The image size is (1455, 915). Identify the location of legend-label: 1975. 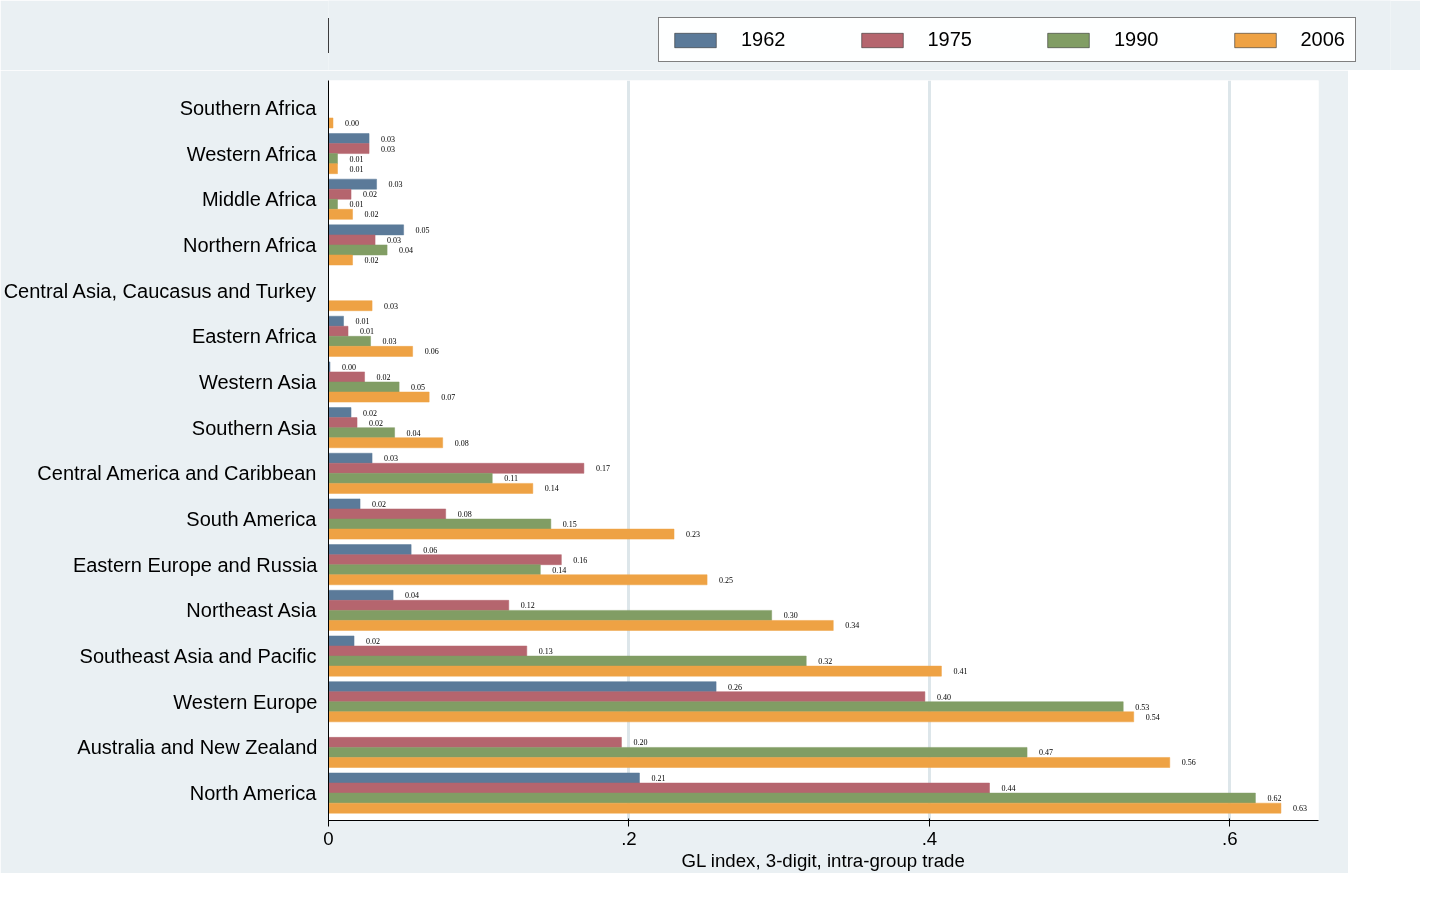
(949, 39).